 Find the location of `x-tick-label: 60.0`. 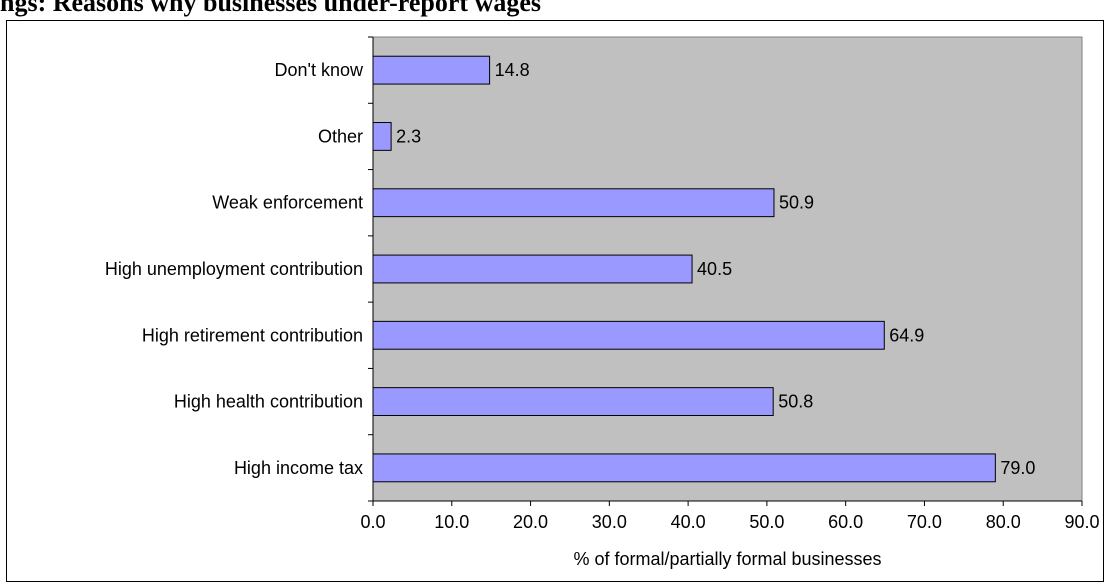

x-tick-label: 60.0 is located at coordinates (845, 522).